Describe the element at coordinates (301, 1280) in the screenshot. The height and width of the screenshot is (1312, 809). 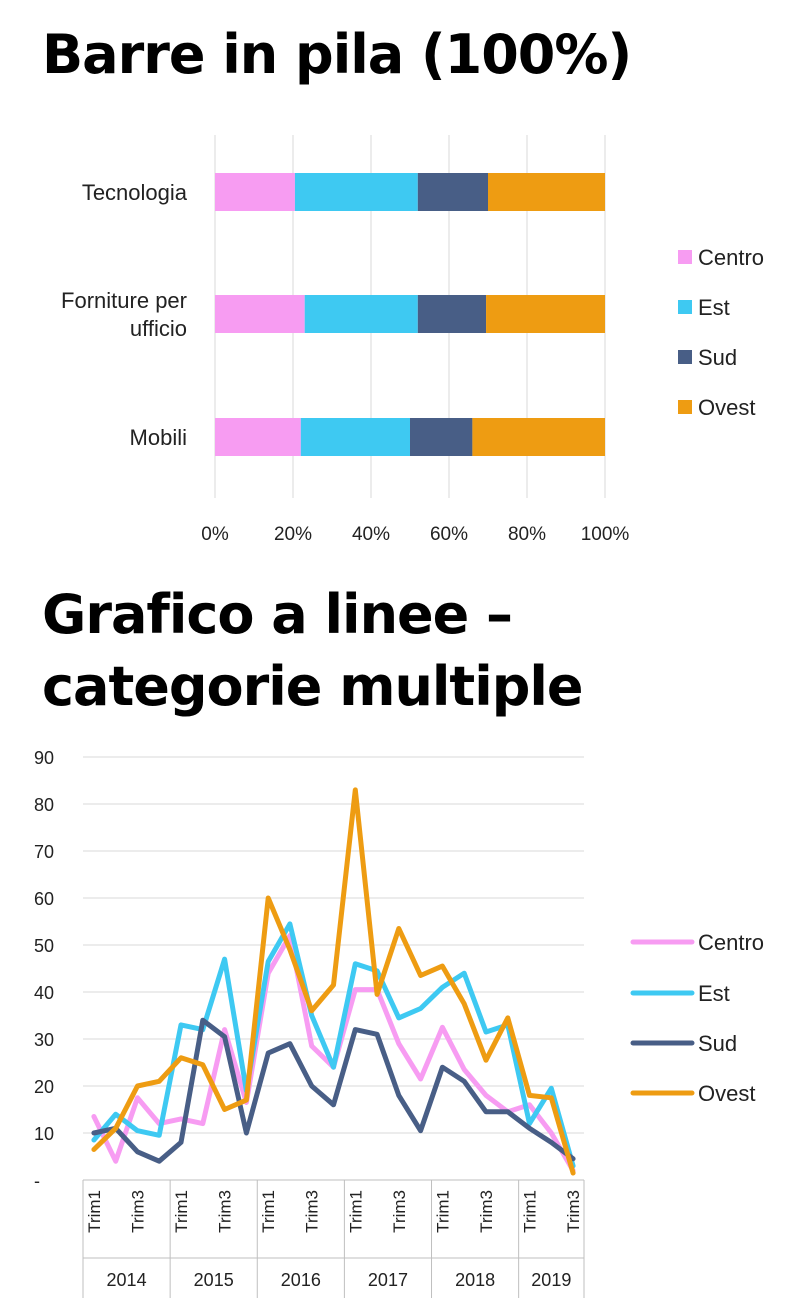
I see `year-label: 2016` at that location.